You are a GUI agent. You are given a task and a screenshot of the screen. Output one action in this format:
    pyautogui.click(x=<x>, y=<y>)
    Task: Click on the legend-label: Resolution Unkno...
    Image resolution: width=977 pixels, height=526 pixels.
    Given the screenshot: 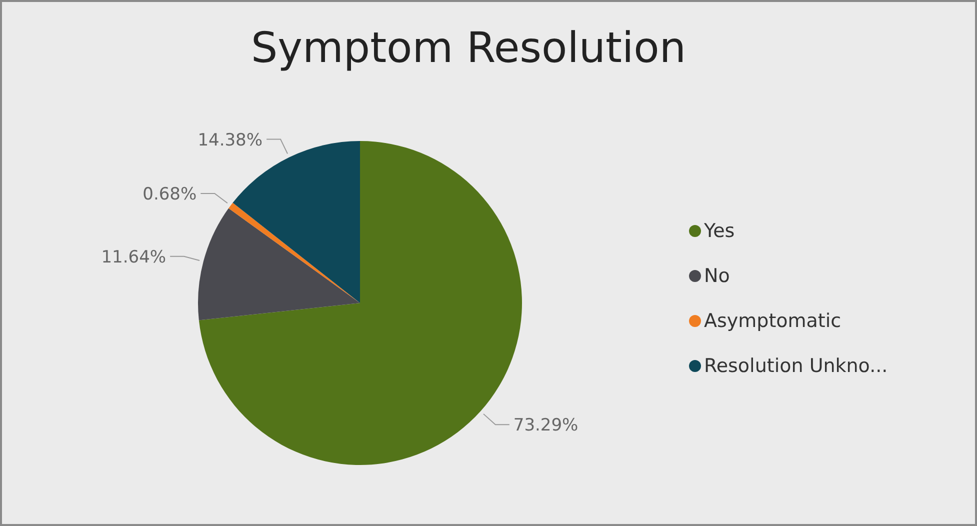 What is the action you would take?
    pyautogui.click(x=796, y=366)
    